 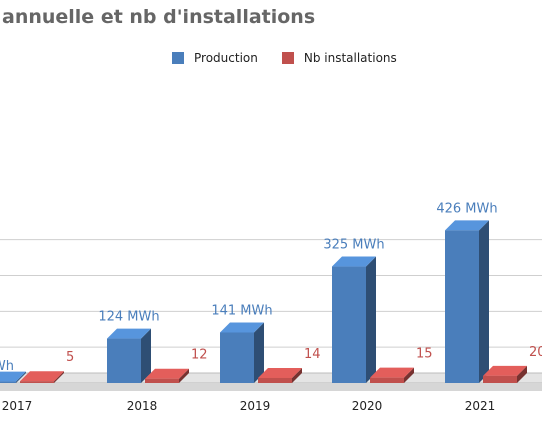 I want to click on legend-swatch-production, so click(x=178, y=58).